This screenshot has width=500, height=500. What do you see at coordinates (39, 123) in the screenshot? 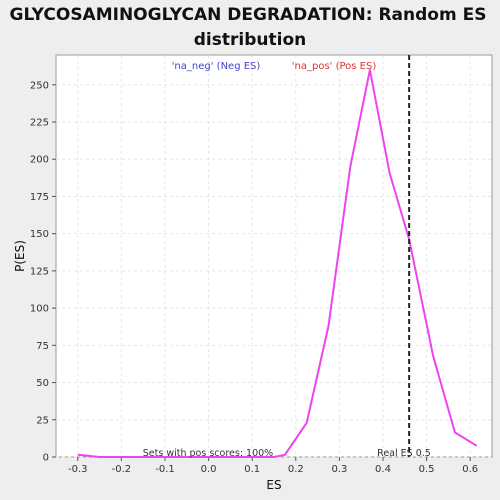
I see `y-tick-label: 225` at bounding box center [39, 123].